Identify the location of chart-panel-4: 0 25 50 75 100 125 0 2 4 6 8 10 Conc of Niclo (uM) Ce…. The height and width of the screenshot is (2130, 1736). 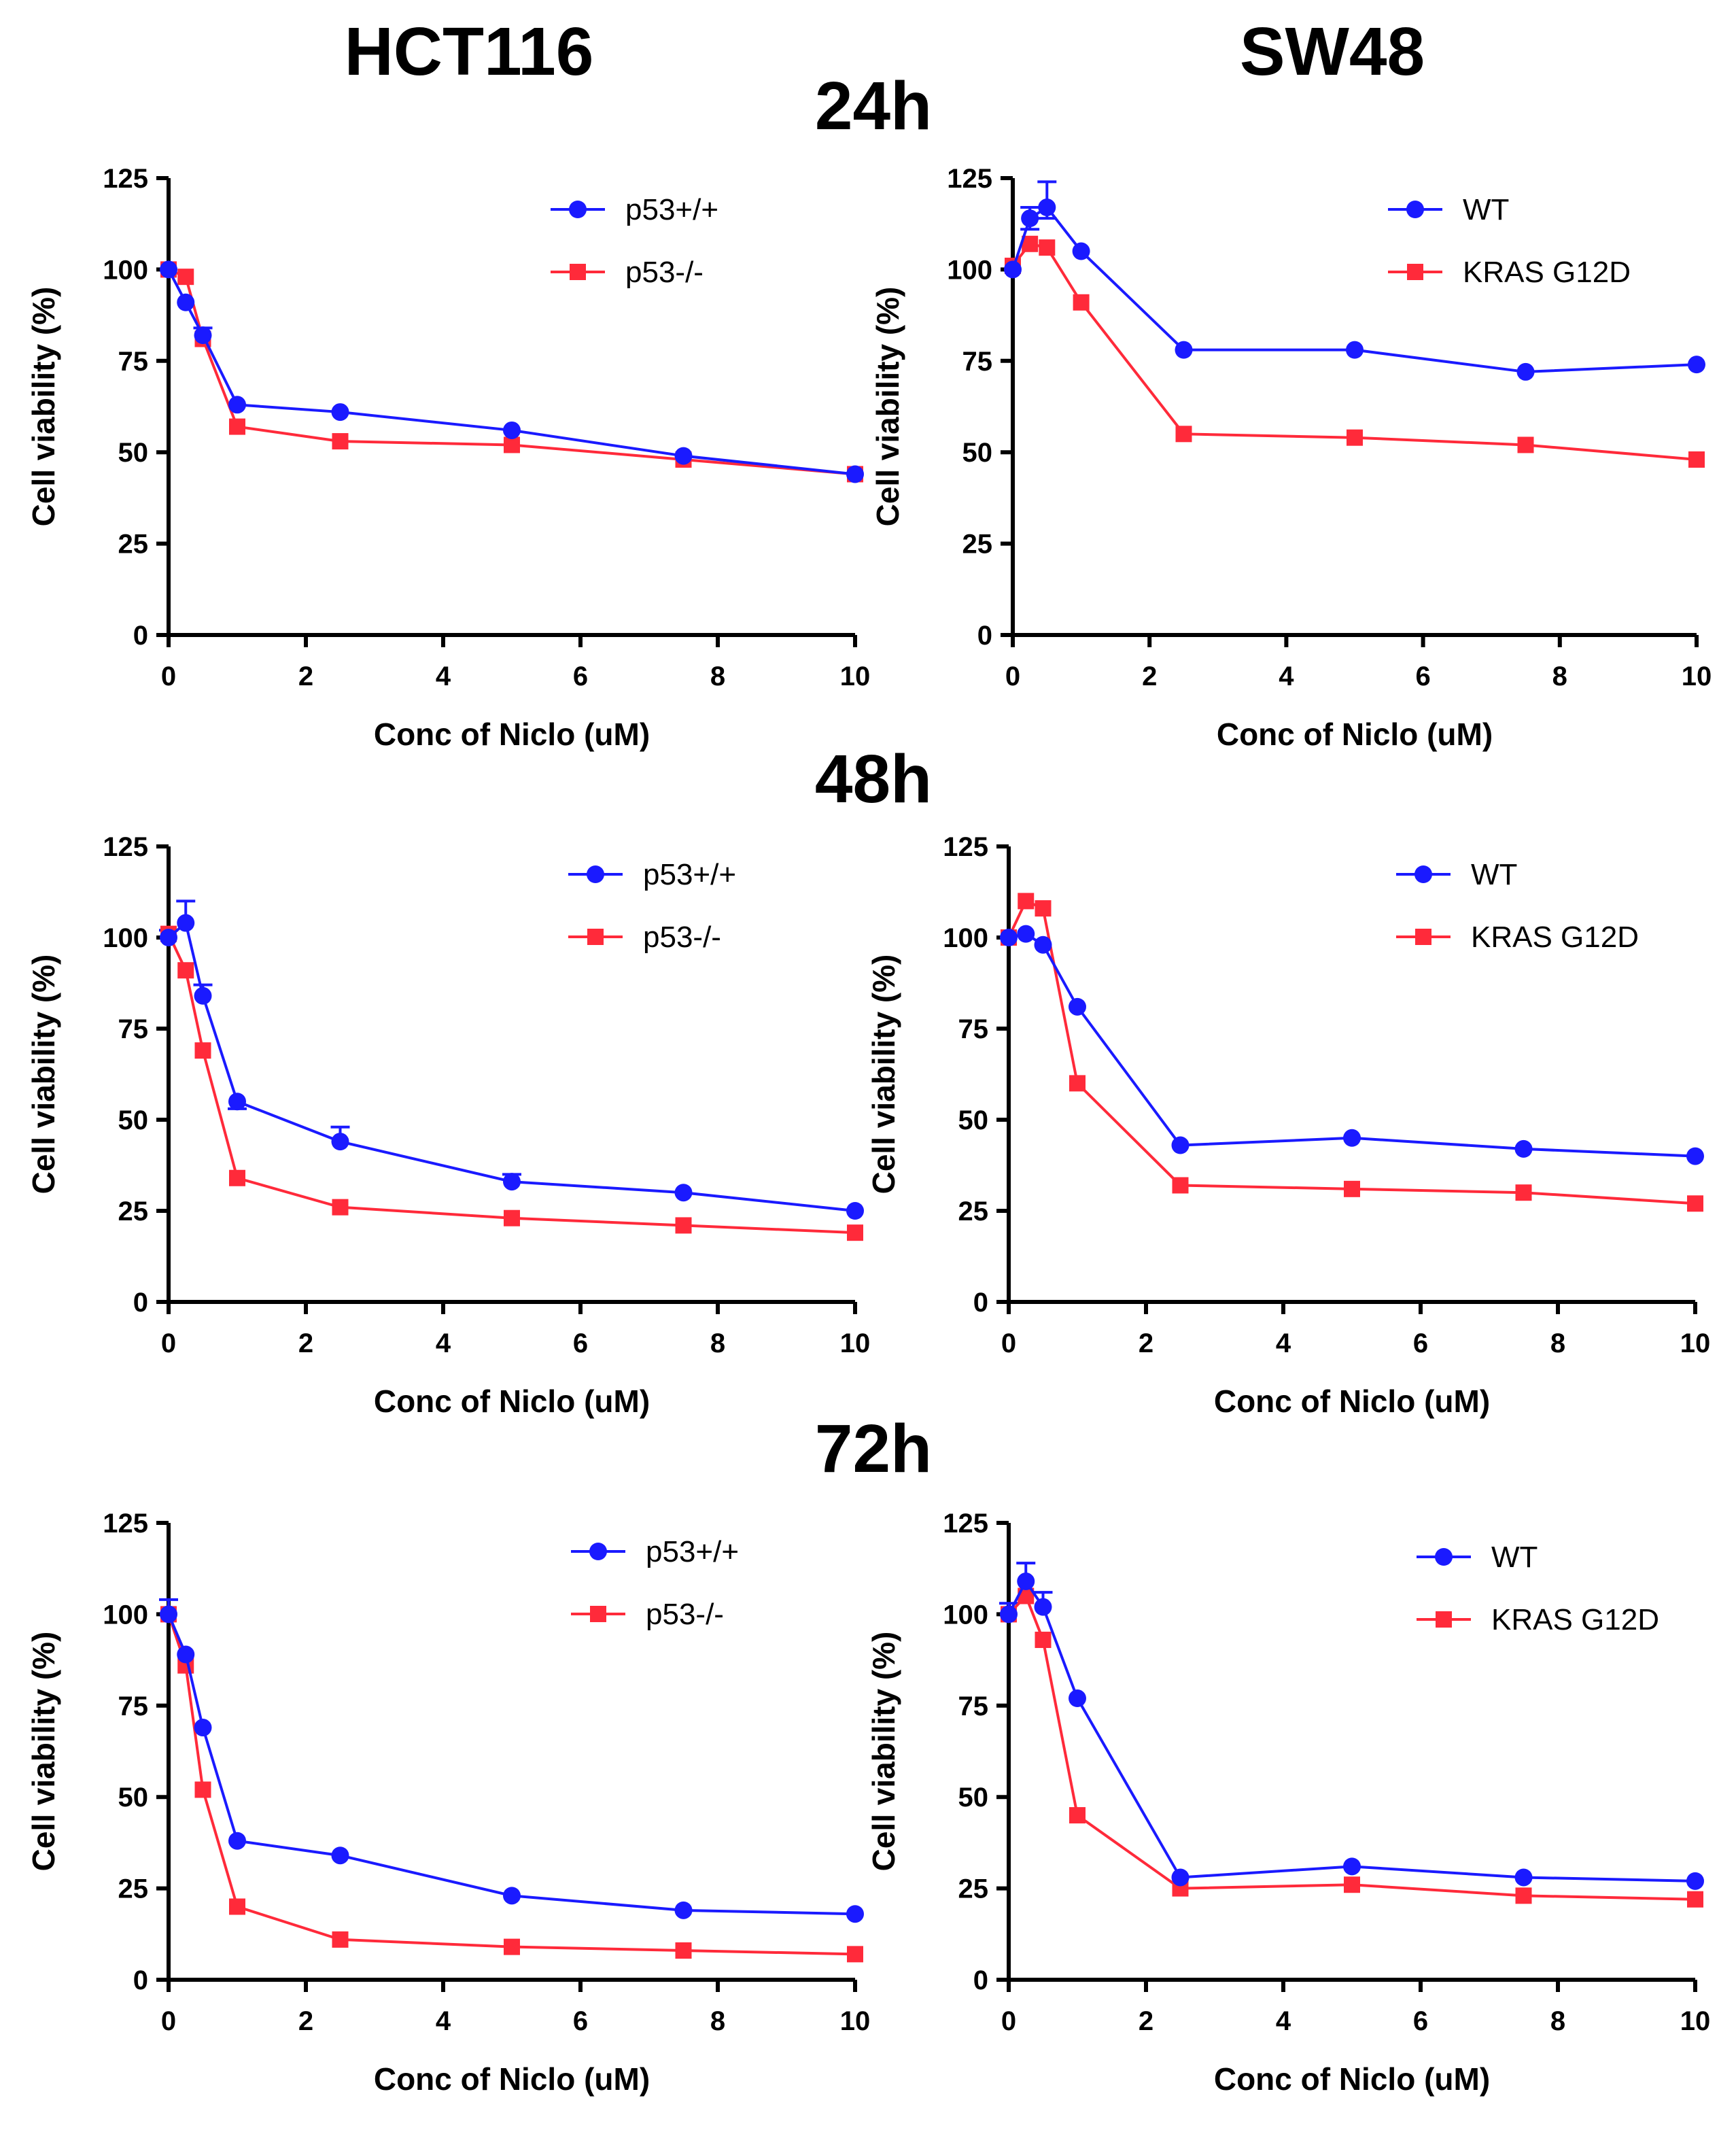
(1288, 1125).